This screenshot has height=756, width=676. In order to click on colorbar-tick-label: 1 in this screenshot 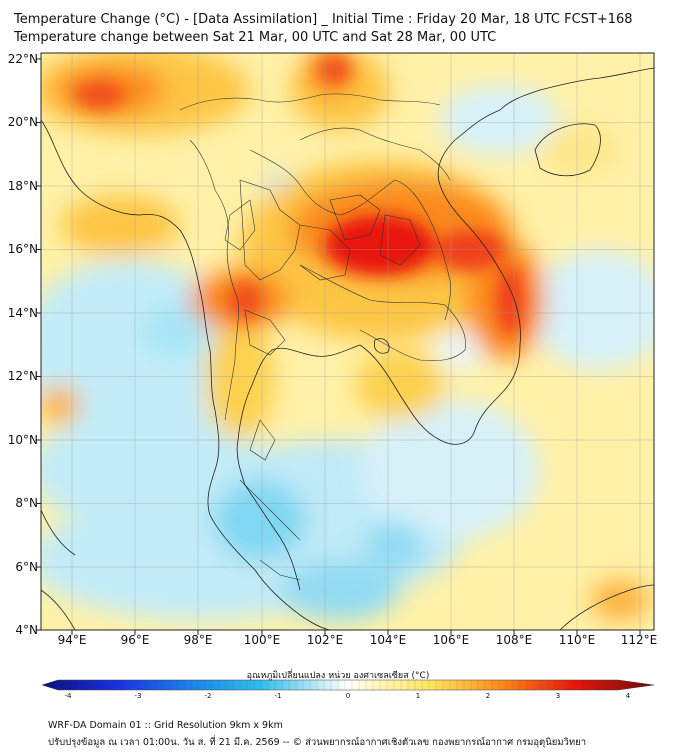, I will do `click(418, 696)`.